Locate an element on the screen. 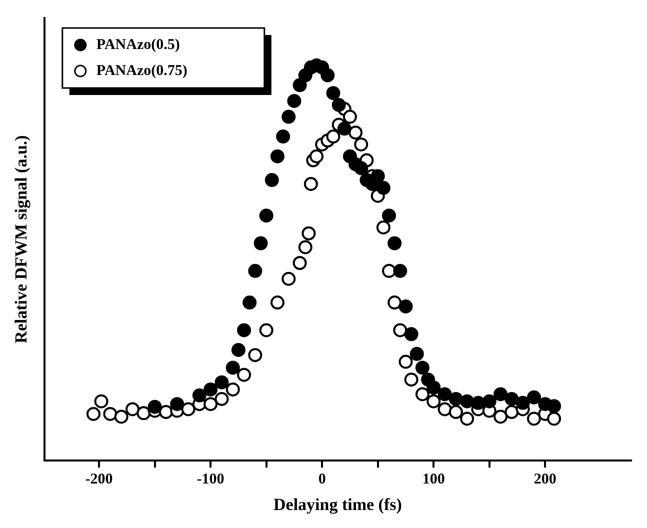  x-tick-label: -200 is located at coordinates (99, 479).